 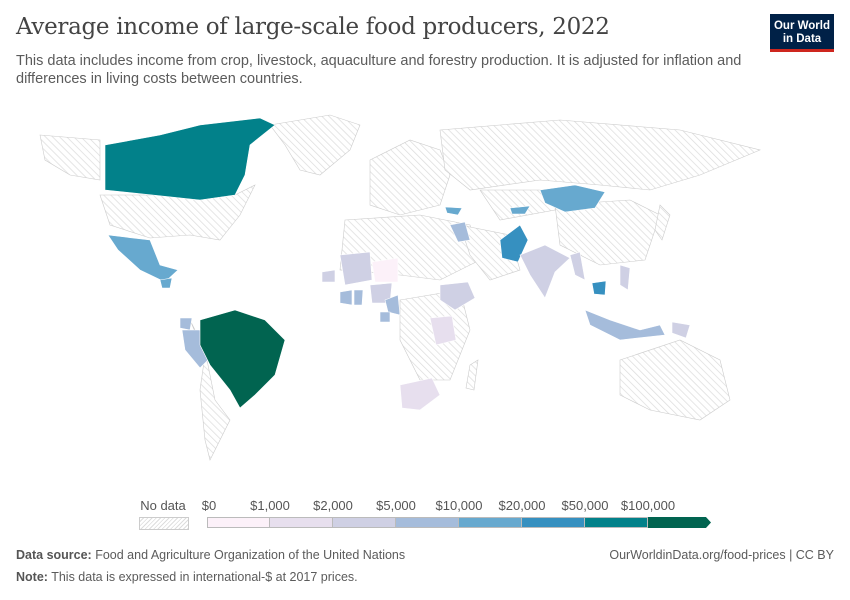 I want to click on country-mexico, so click(x=143, y=258).